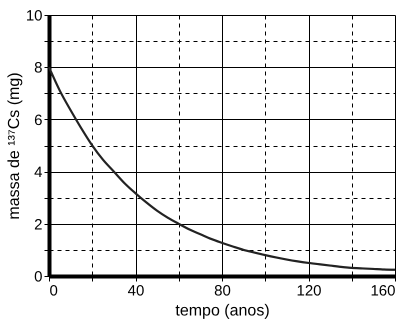  Describe the element at coordinates (383, 291) in the screenshot. I see `x-tick-label: 160` at that location.